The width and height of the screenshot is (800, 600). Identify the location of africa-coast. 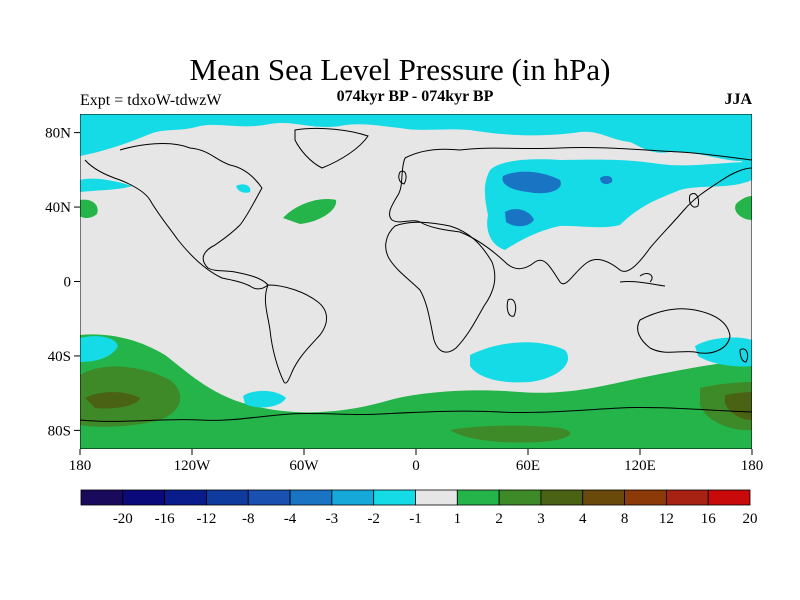
(440, 287).